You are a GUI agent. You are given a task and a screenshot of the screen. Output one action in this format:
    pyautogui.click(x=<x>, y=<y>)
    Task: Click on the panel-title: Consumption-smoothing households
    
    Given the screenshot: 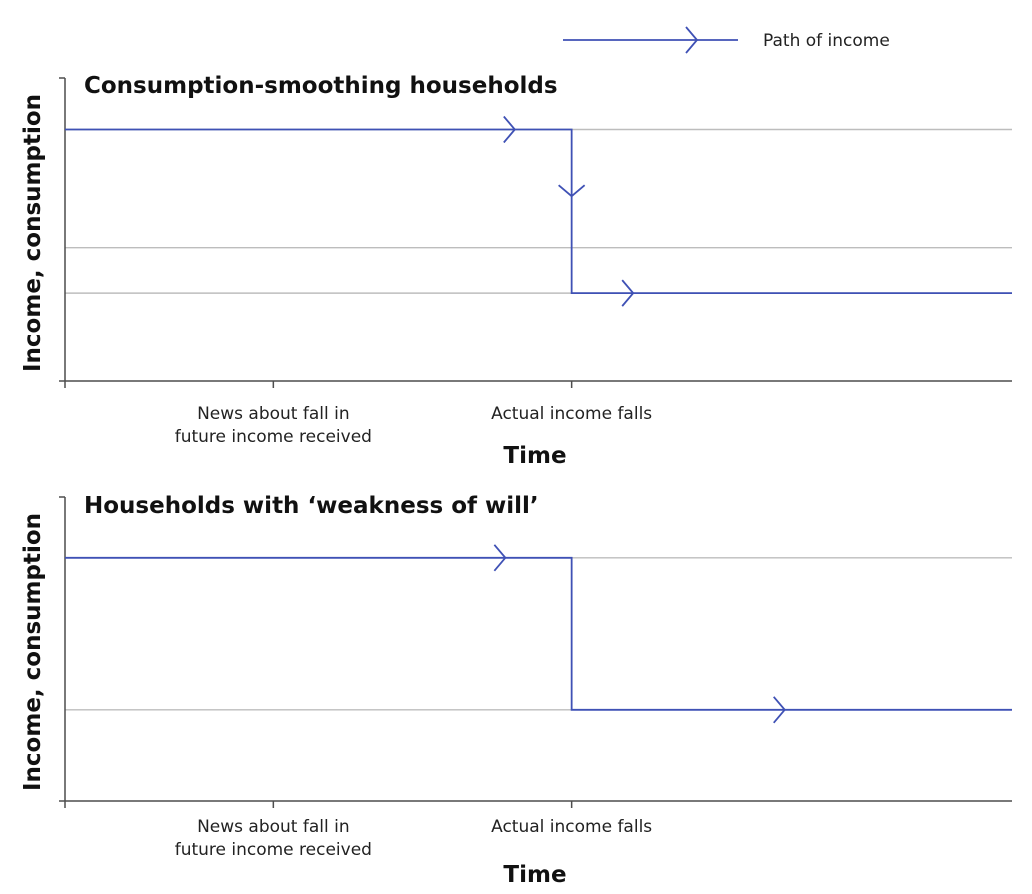 What is the action you would take?
    pyautogui.click(x=321, y=86)
    